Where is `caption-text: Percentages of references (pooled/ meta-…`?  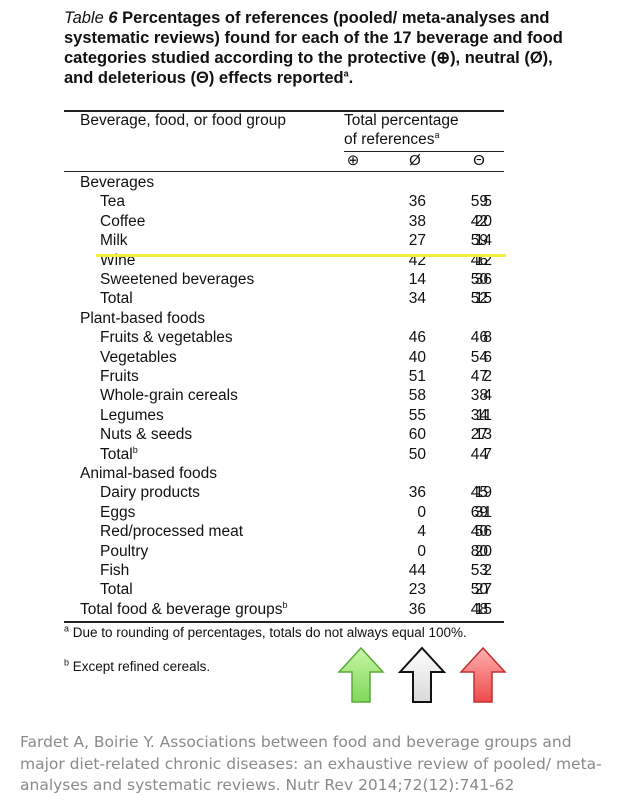
caption-text: Percentages of references (pooled/ meta-… is located at coordinates (313, 48).